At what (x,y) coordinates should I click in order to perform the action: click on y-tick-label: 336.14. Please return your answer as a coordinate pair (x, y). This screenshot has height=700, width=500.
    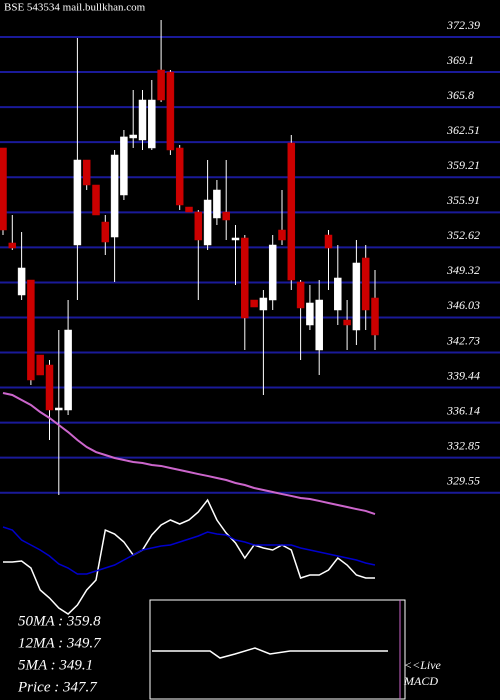
    Looking at the image, I should click on (463, 410).